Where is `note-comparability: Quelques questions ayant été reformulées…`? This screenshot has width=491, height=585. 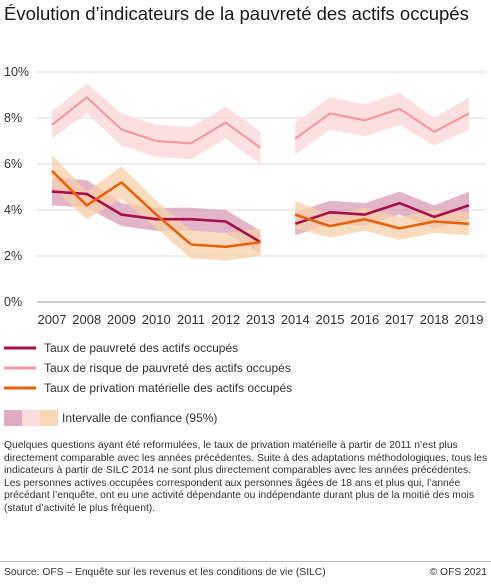 note-comparability: Quelques questions ayant été reformulées… is located at coordinates (246, 458).